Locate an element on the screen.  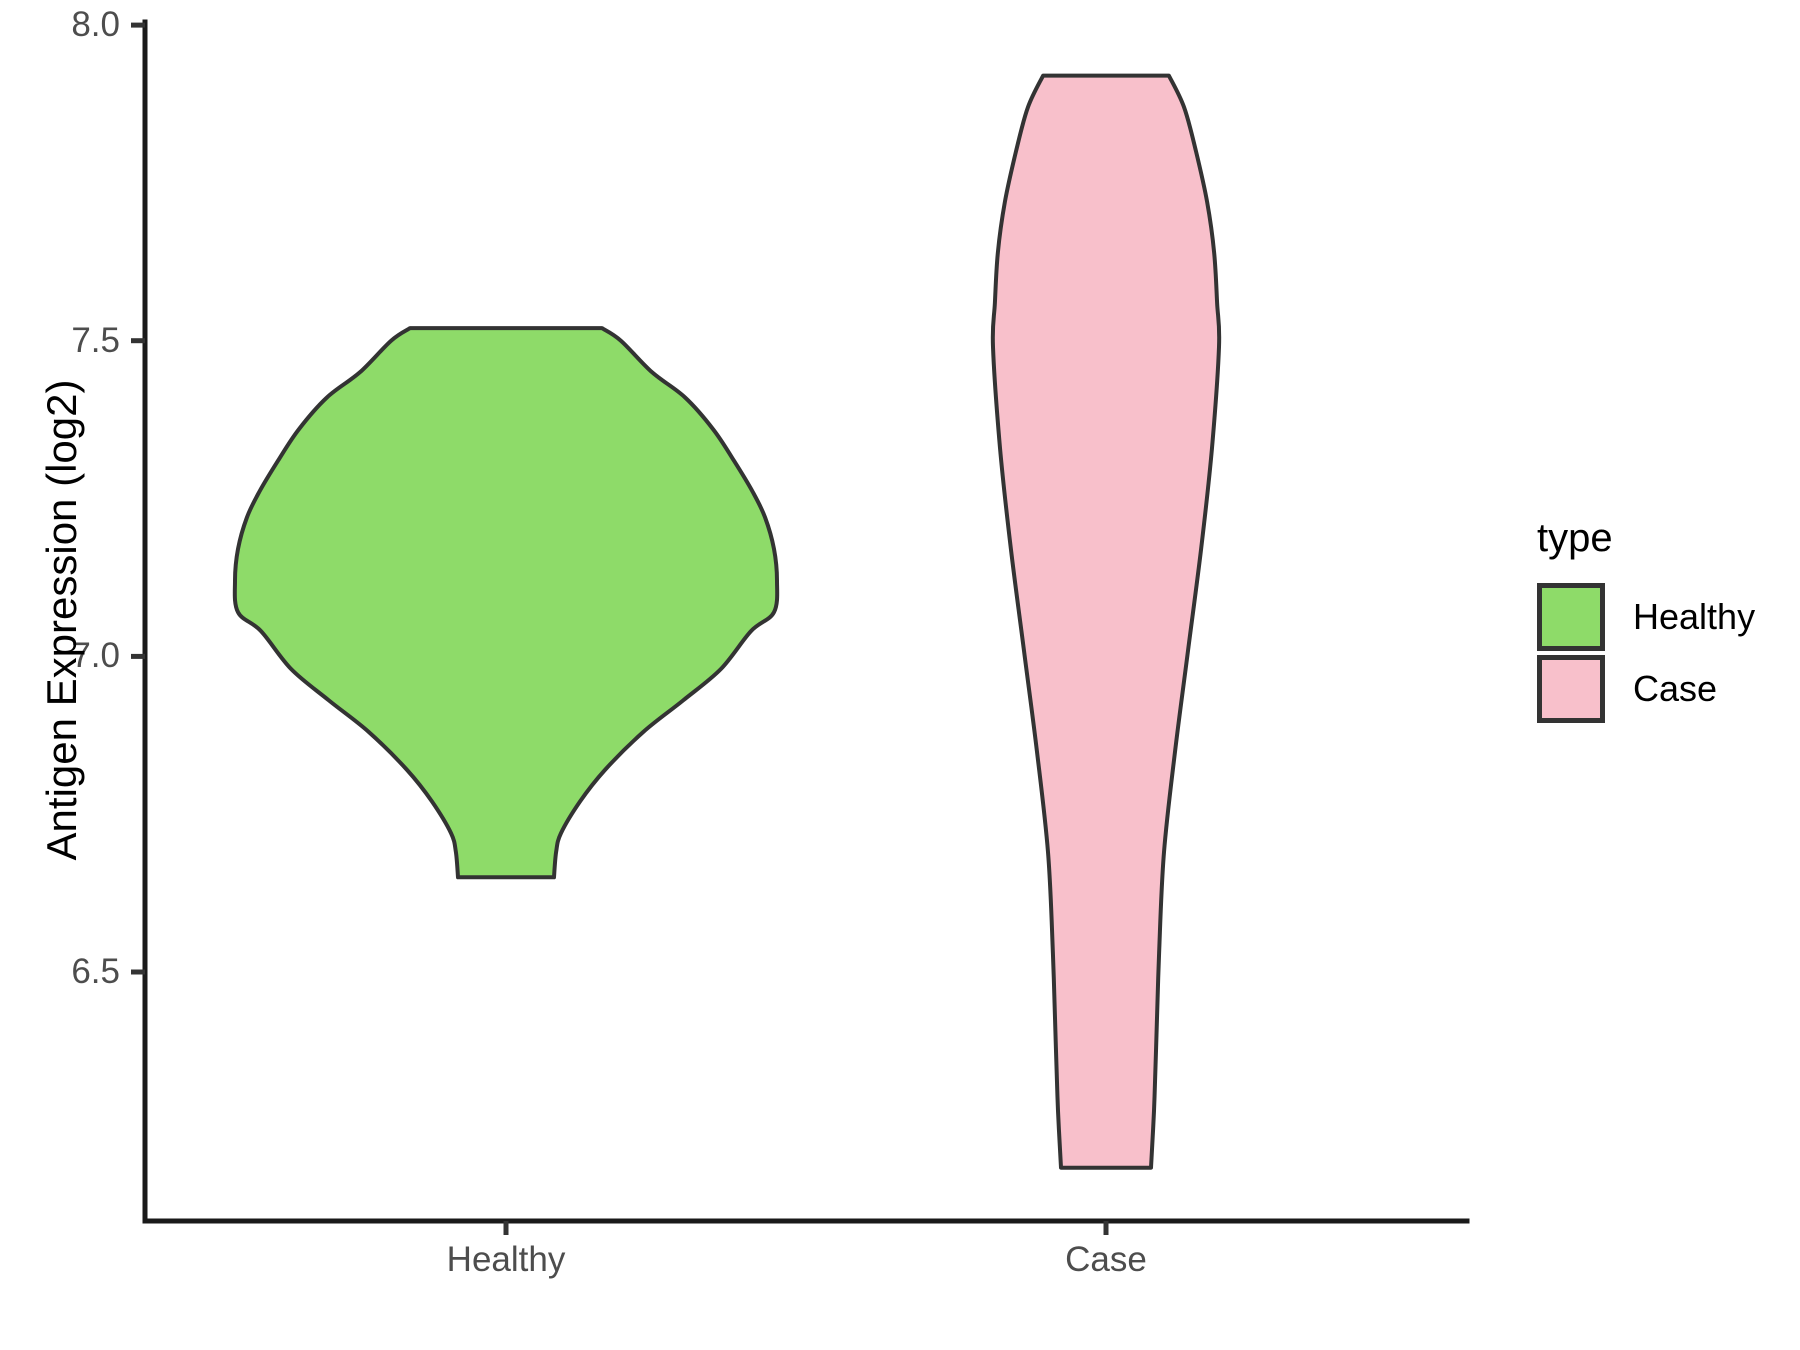
violin-healthy is located at coordinates (506, 603).